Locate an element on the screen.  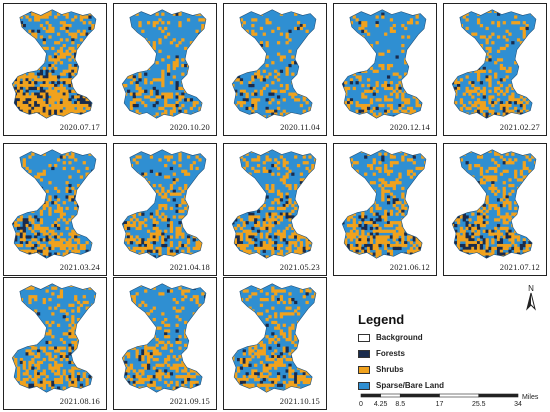
map-panel: 2020.12.14 is located at coordinates (385, 69).